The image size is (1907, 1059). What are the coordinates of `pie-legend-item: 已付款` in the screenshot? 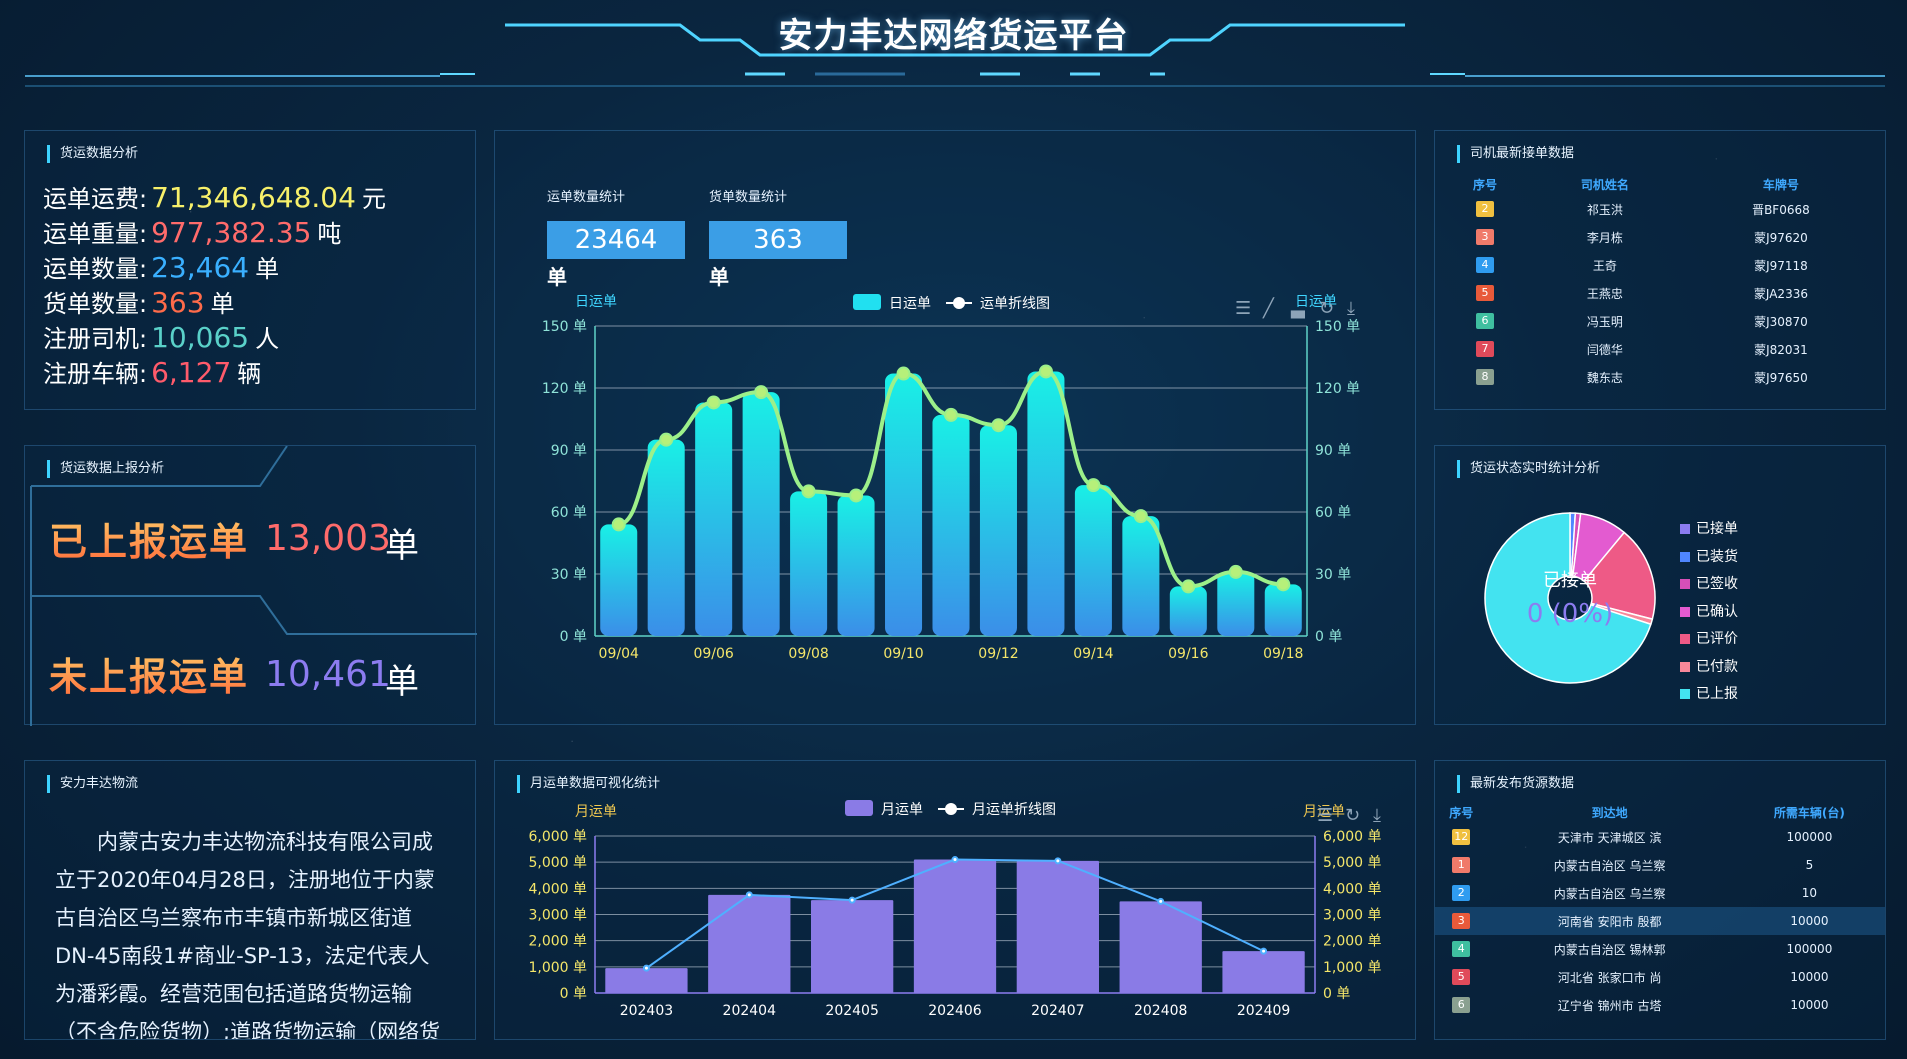 It's located at (1709, 666).